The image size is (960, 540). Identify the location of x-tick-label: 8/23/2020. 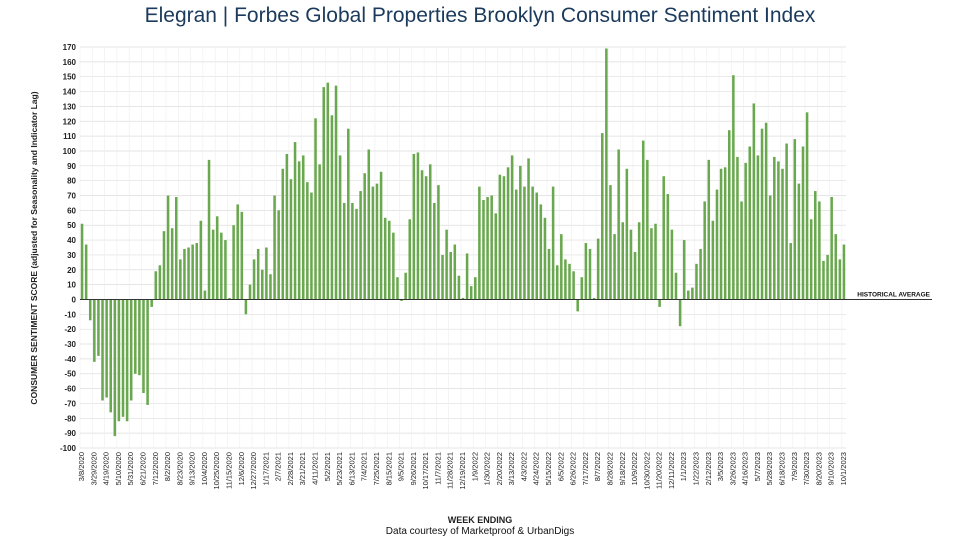
(179, 468).